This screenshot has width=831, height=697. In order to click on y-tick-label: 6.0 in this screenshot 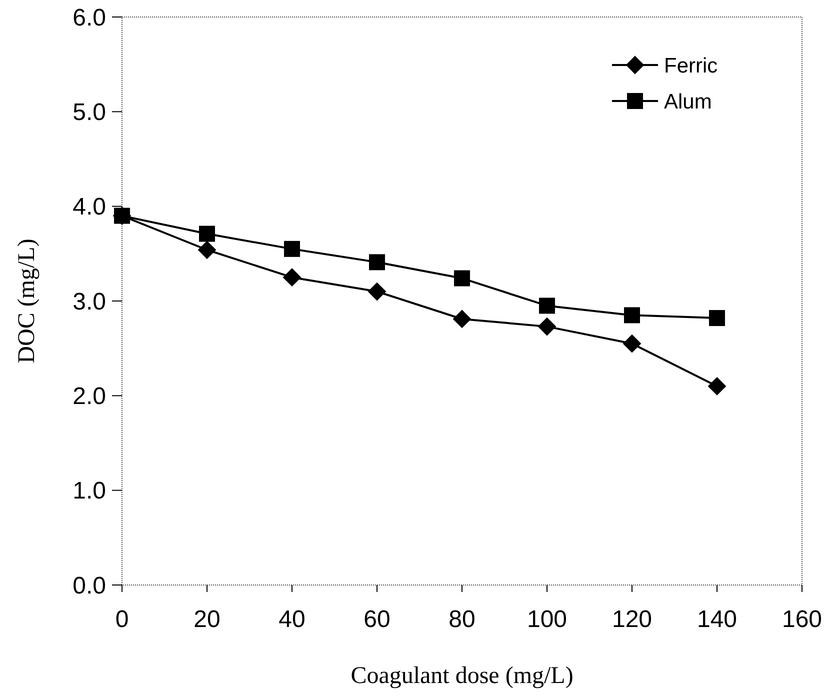, I will do `click(89, 18)`.